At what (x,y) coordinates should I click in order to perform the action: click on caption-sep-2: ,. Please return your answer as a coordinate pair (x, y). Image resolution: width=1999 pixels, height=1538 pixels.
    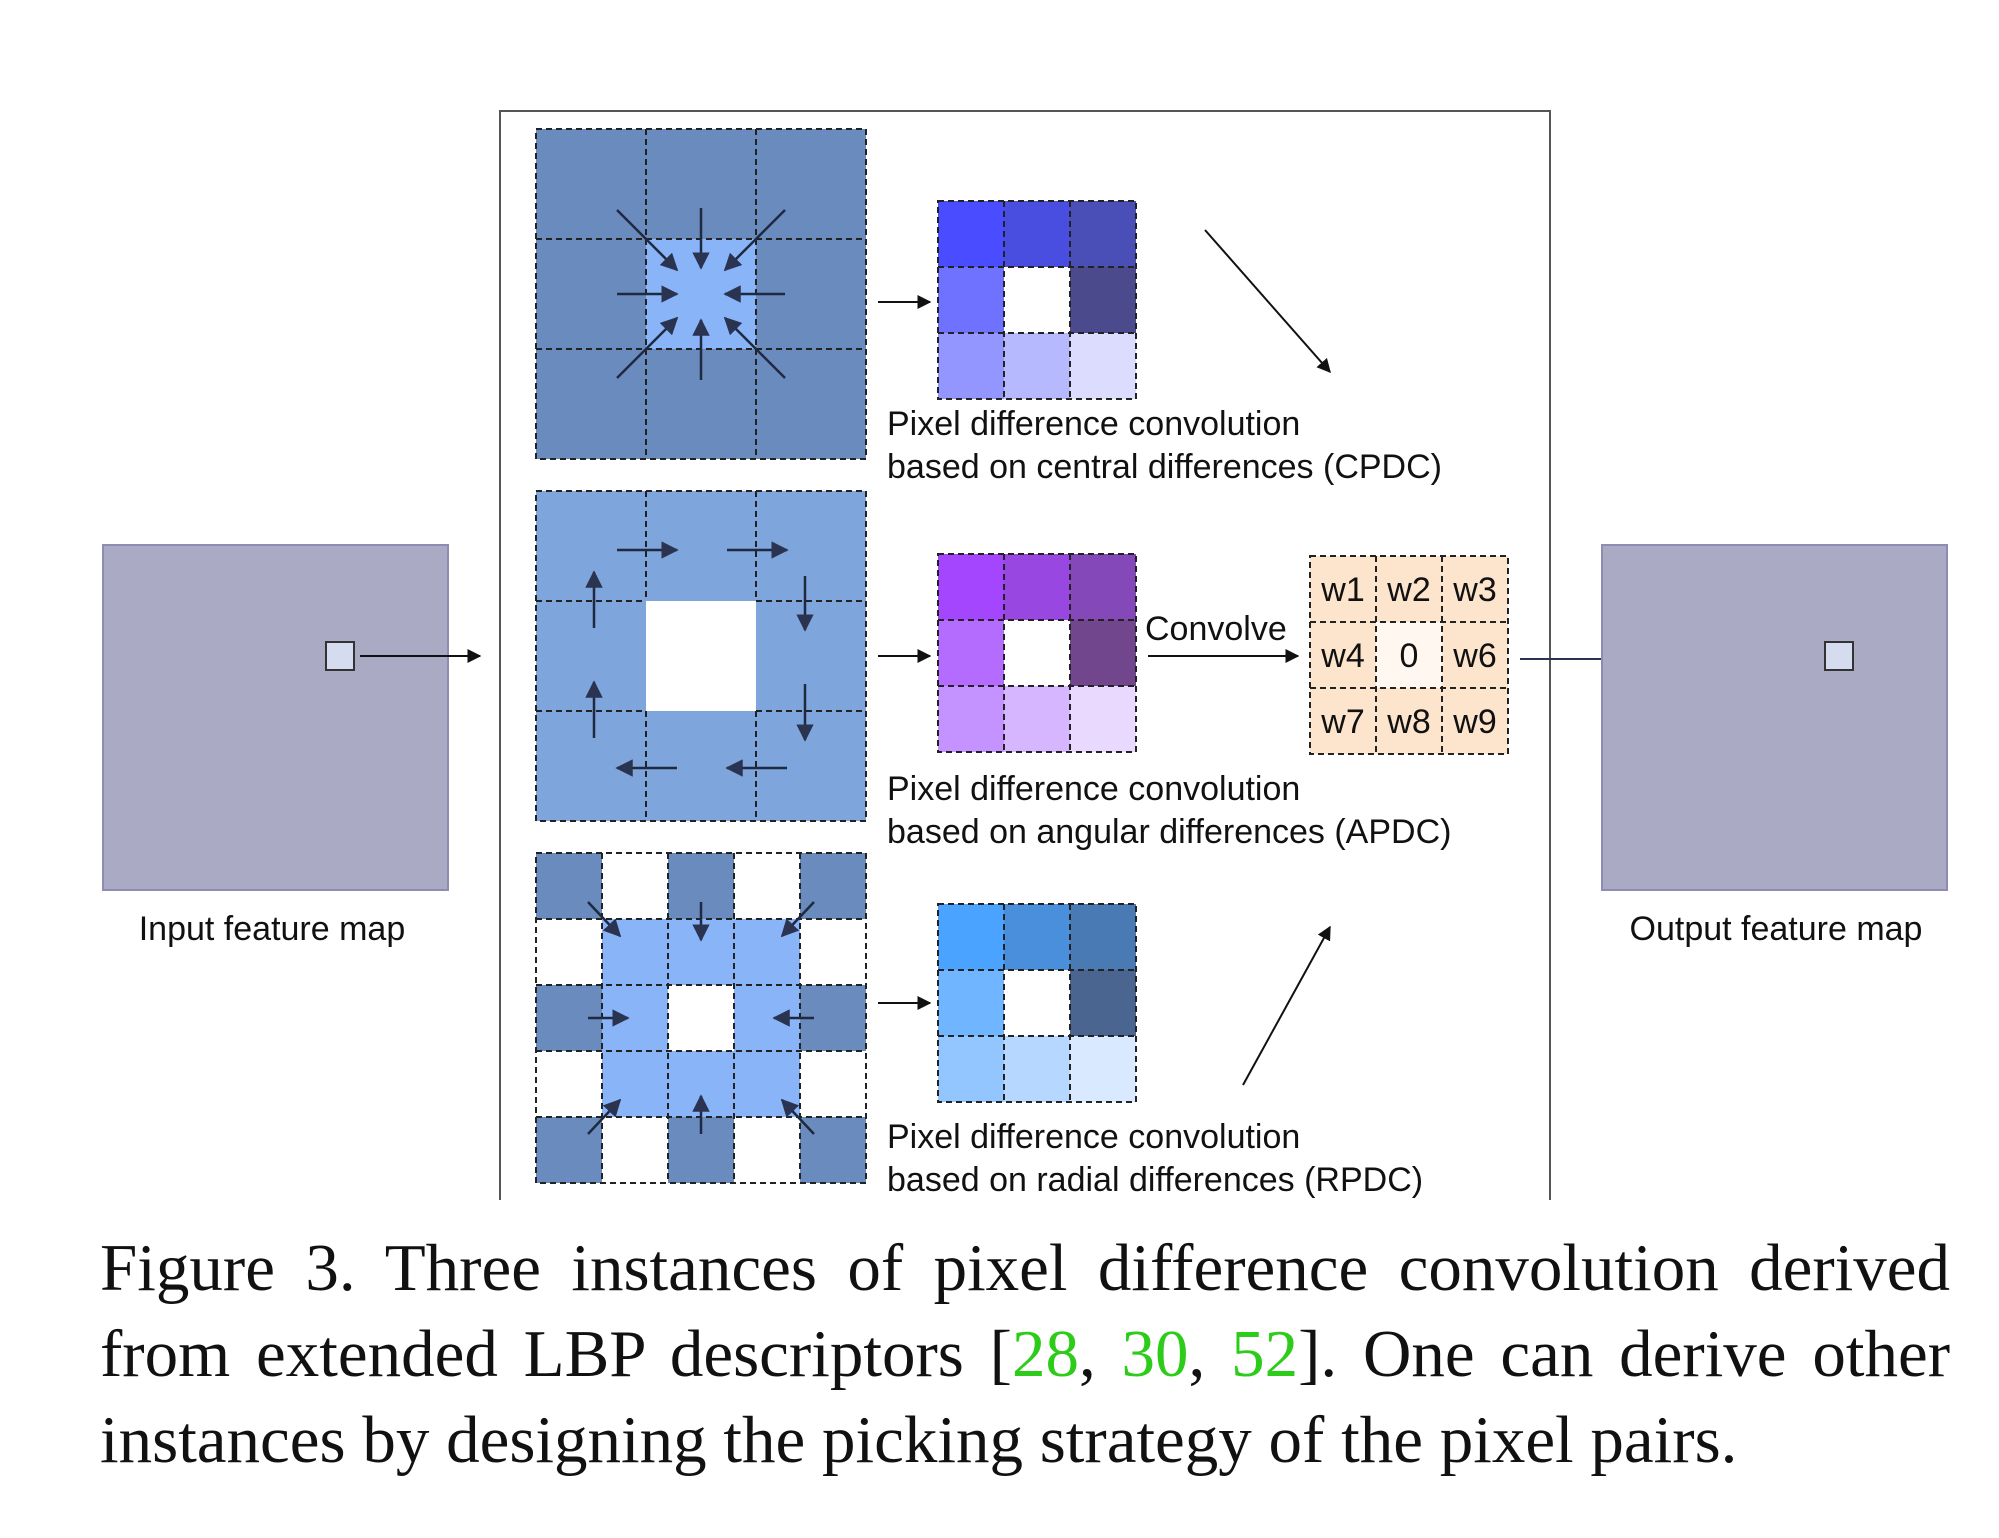
    Looking at the image, I should click on (1210, 1354).